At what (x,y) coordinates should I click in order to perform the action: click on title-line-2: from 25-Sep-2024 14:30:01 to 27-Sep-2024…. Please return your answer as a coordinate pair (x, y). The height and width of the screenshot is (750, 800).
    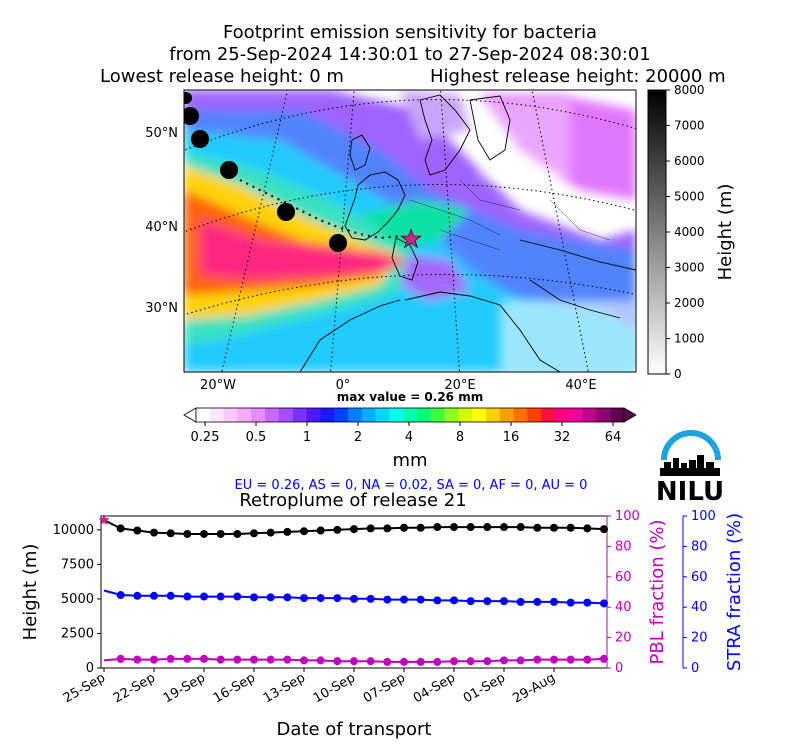
    Looking at the image, I should click on (410, 54).